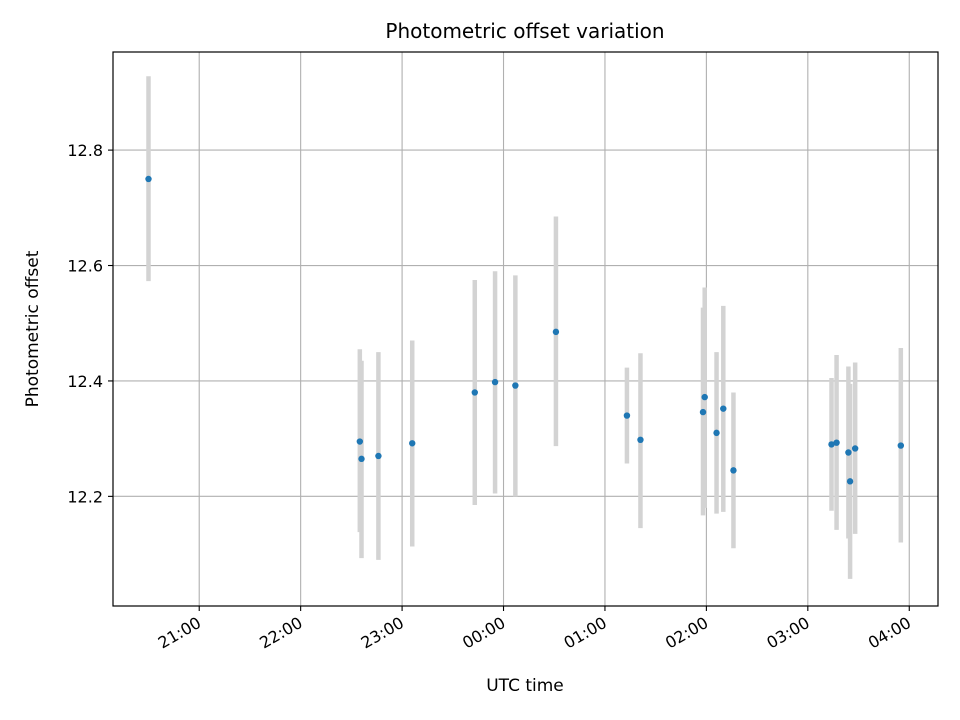 The height and width of the screenshot is (720, 960). What do you see at coordinates (483, 633) in the screenshot?
I see `x-tick-label: 00:00` at bounding box center [483, 633].